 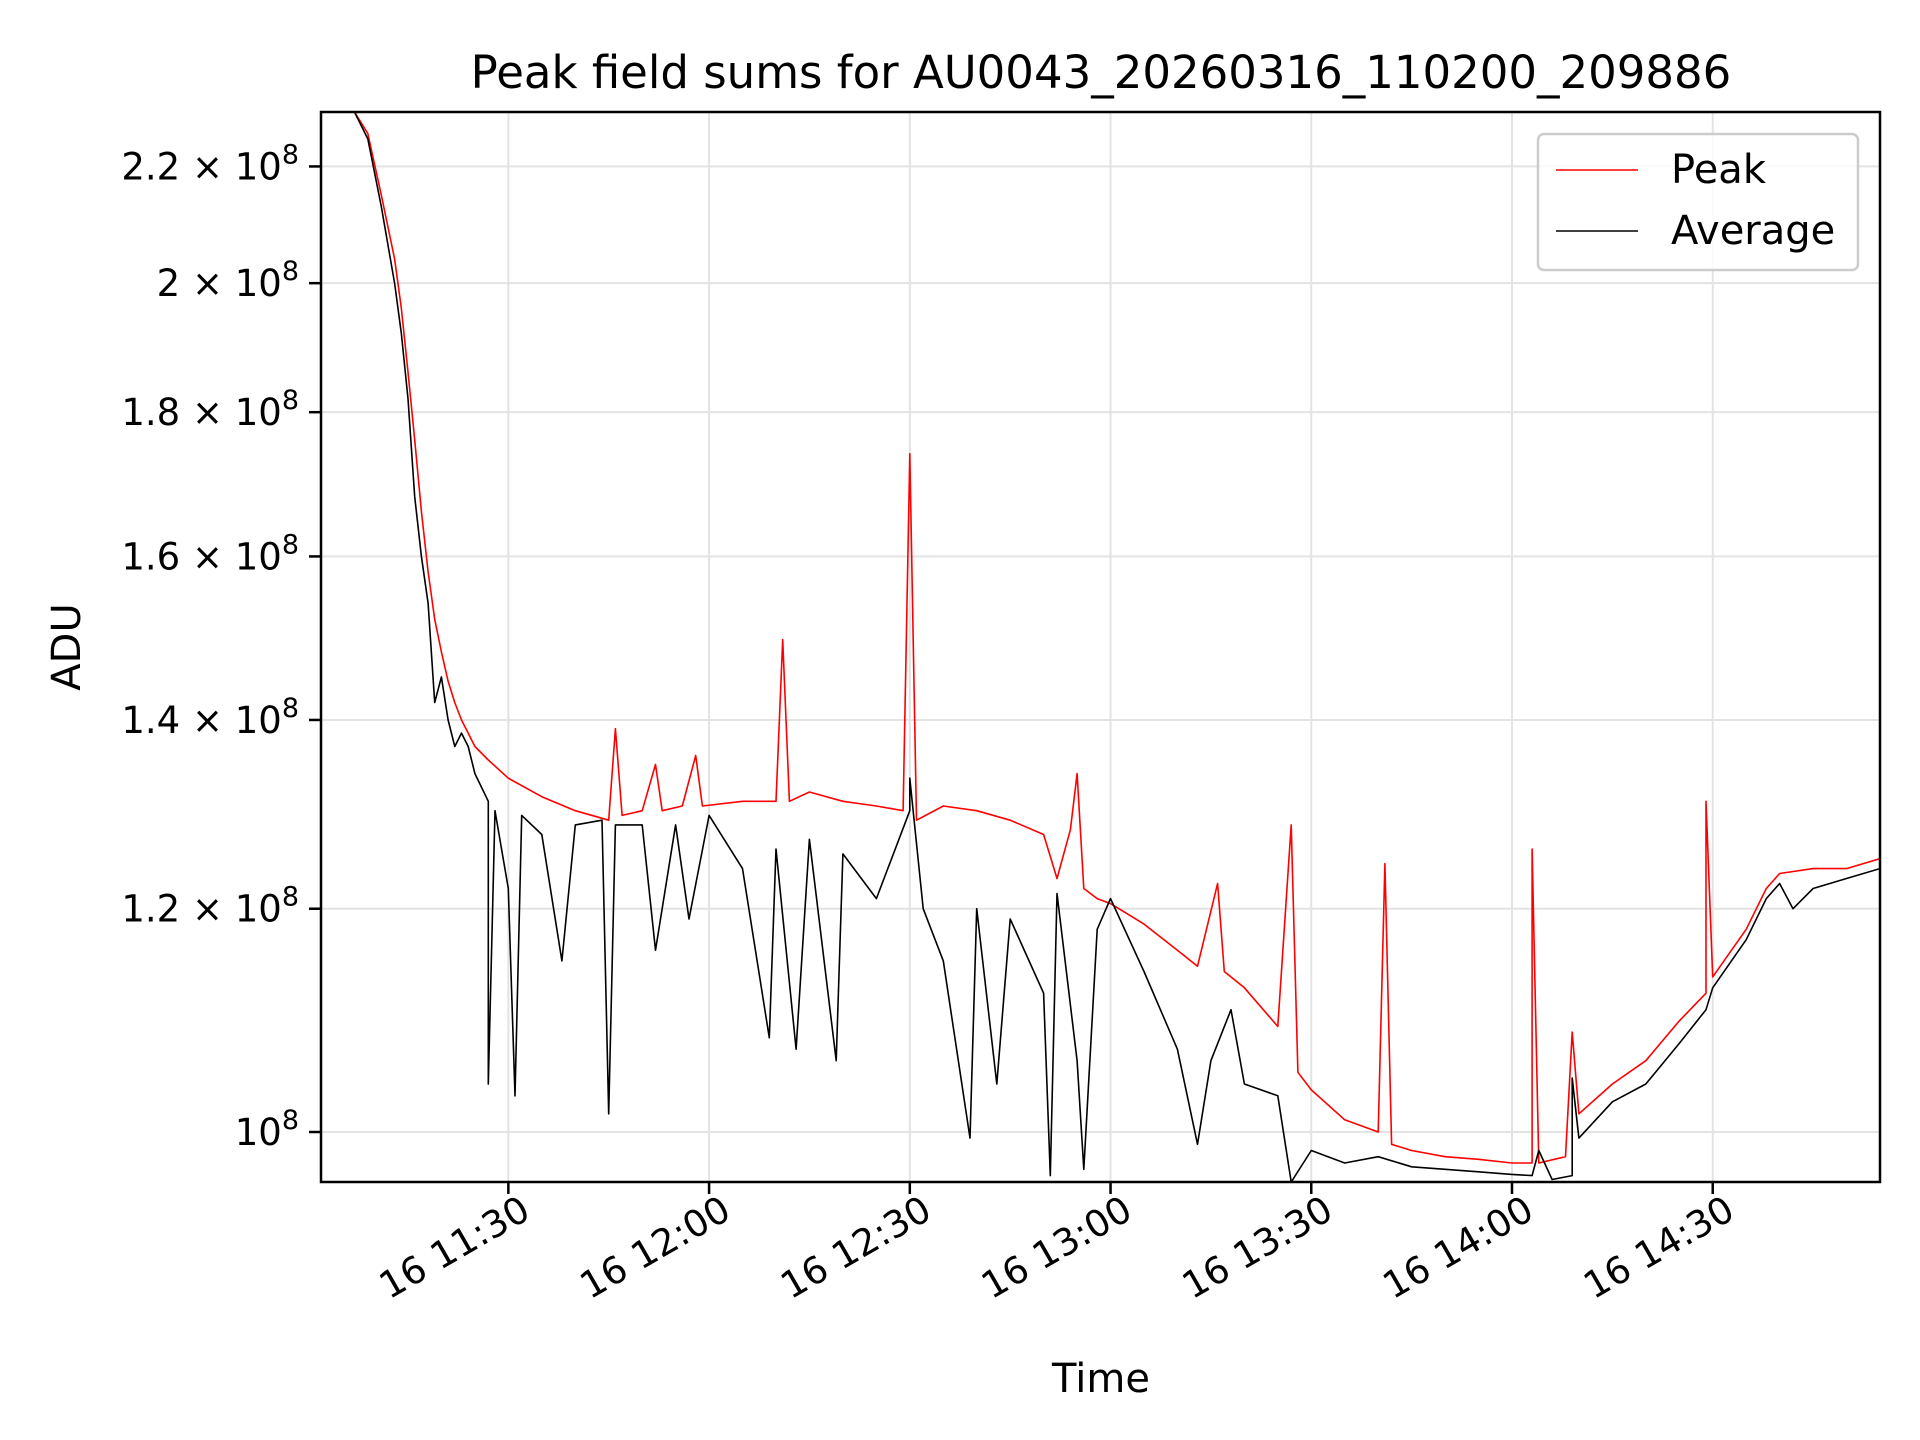 What do you see at coordinates (67, 646) in the screenshot?
I see `y-axis-label: ADU` at bounding box center [67, 646].